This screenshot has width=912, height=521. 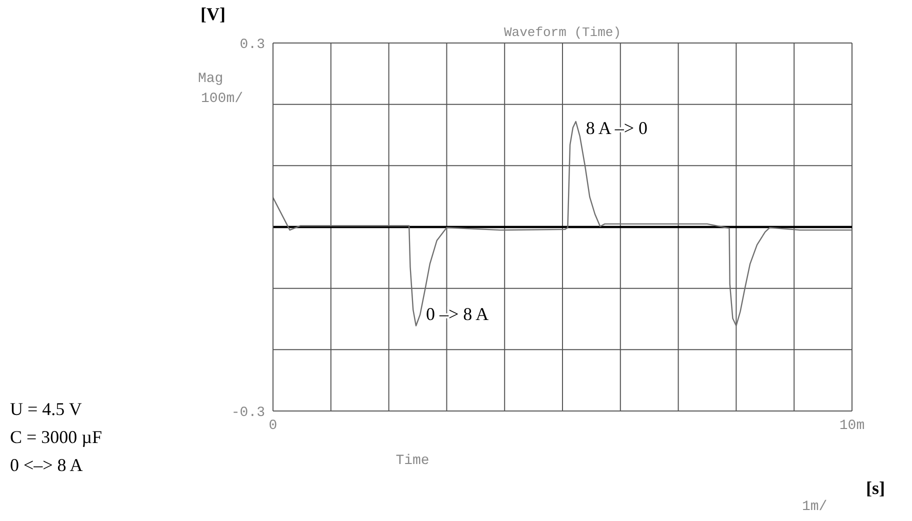 I want to click on text: [s], so click(x=875, y=488).